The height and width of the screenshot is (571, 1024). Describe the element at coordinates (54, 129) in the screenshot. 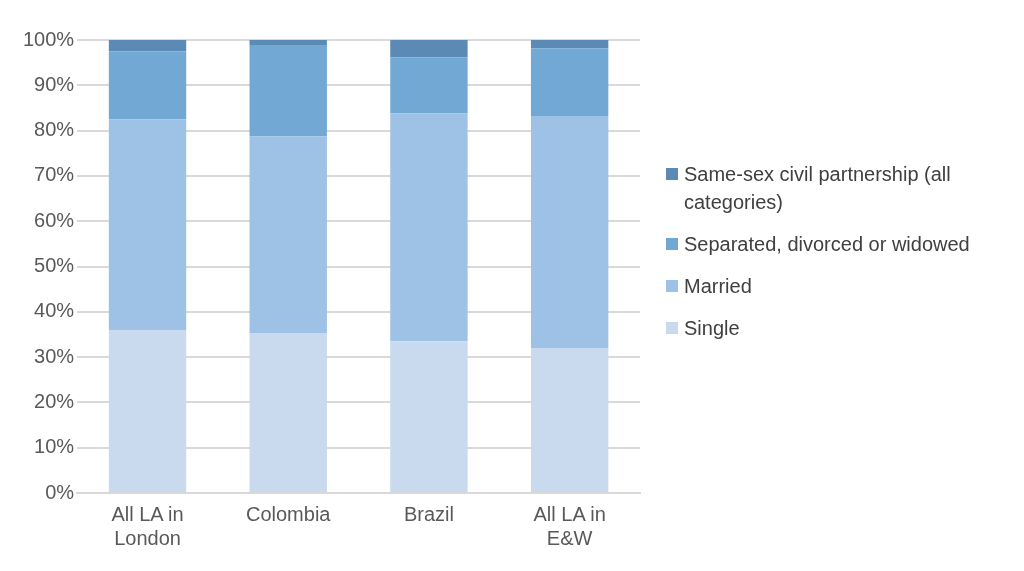

I see `y-tick-label: 80%` at that location.